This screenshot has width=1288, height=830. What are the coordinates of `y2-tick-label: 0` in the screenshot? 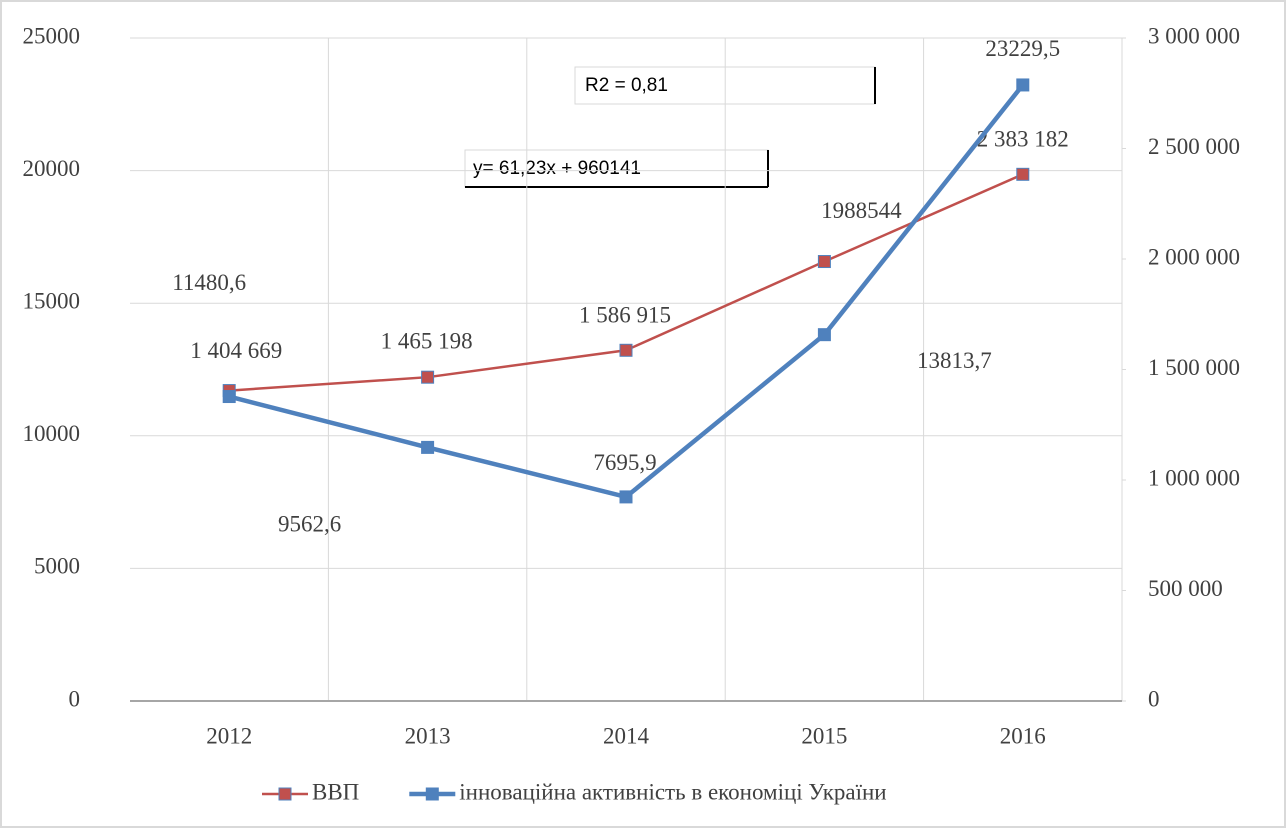 It's located at (1154, 698).